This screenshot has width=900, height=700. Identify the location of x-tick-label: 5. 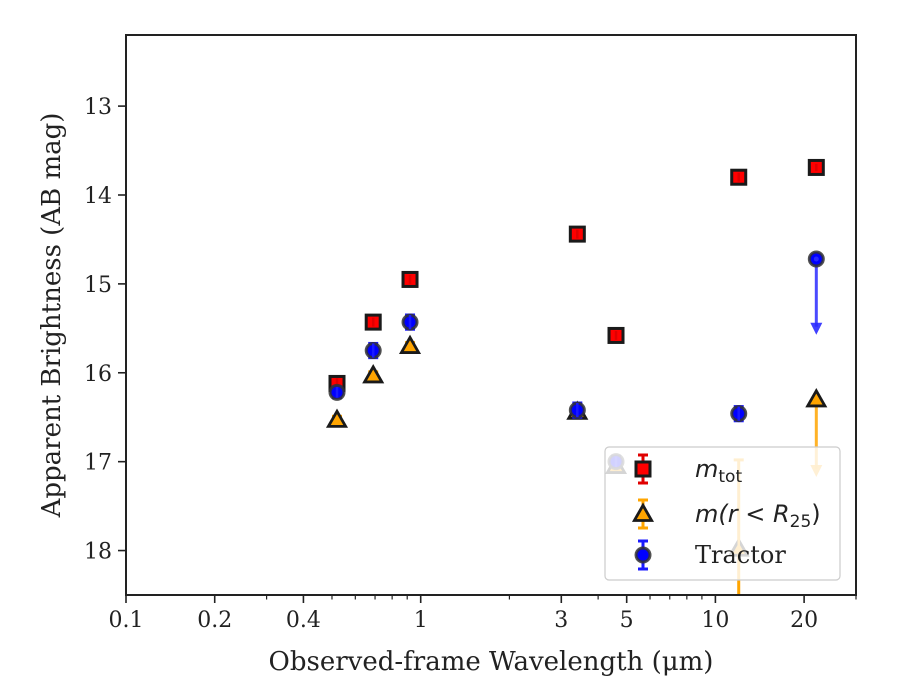
(627, 620).